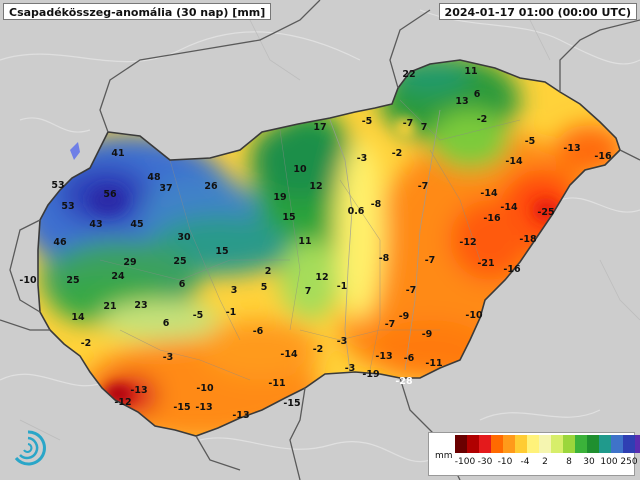 Image resolution: width=640 pixels, height=480 pixels. I want to click on station-value: -21, so click(485, 263).